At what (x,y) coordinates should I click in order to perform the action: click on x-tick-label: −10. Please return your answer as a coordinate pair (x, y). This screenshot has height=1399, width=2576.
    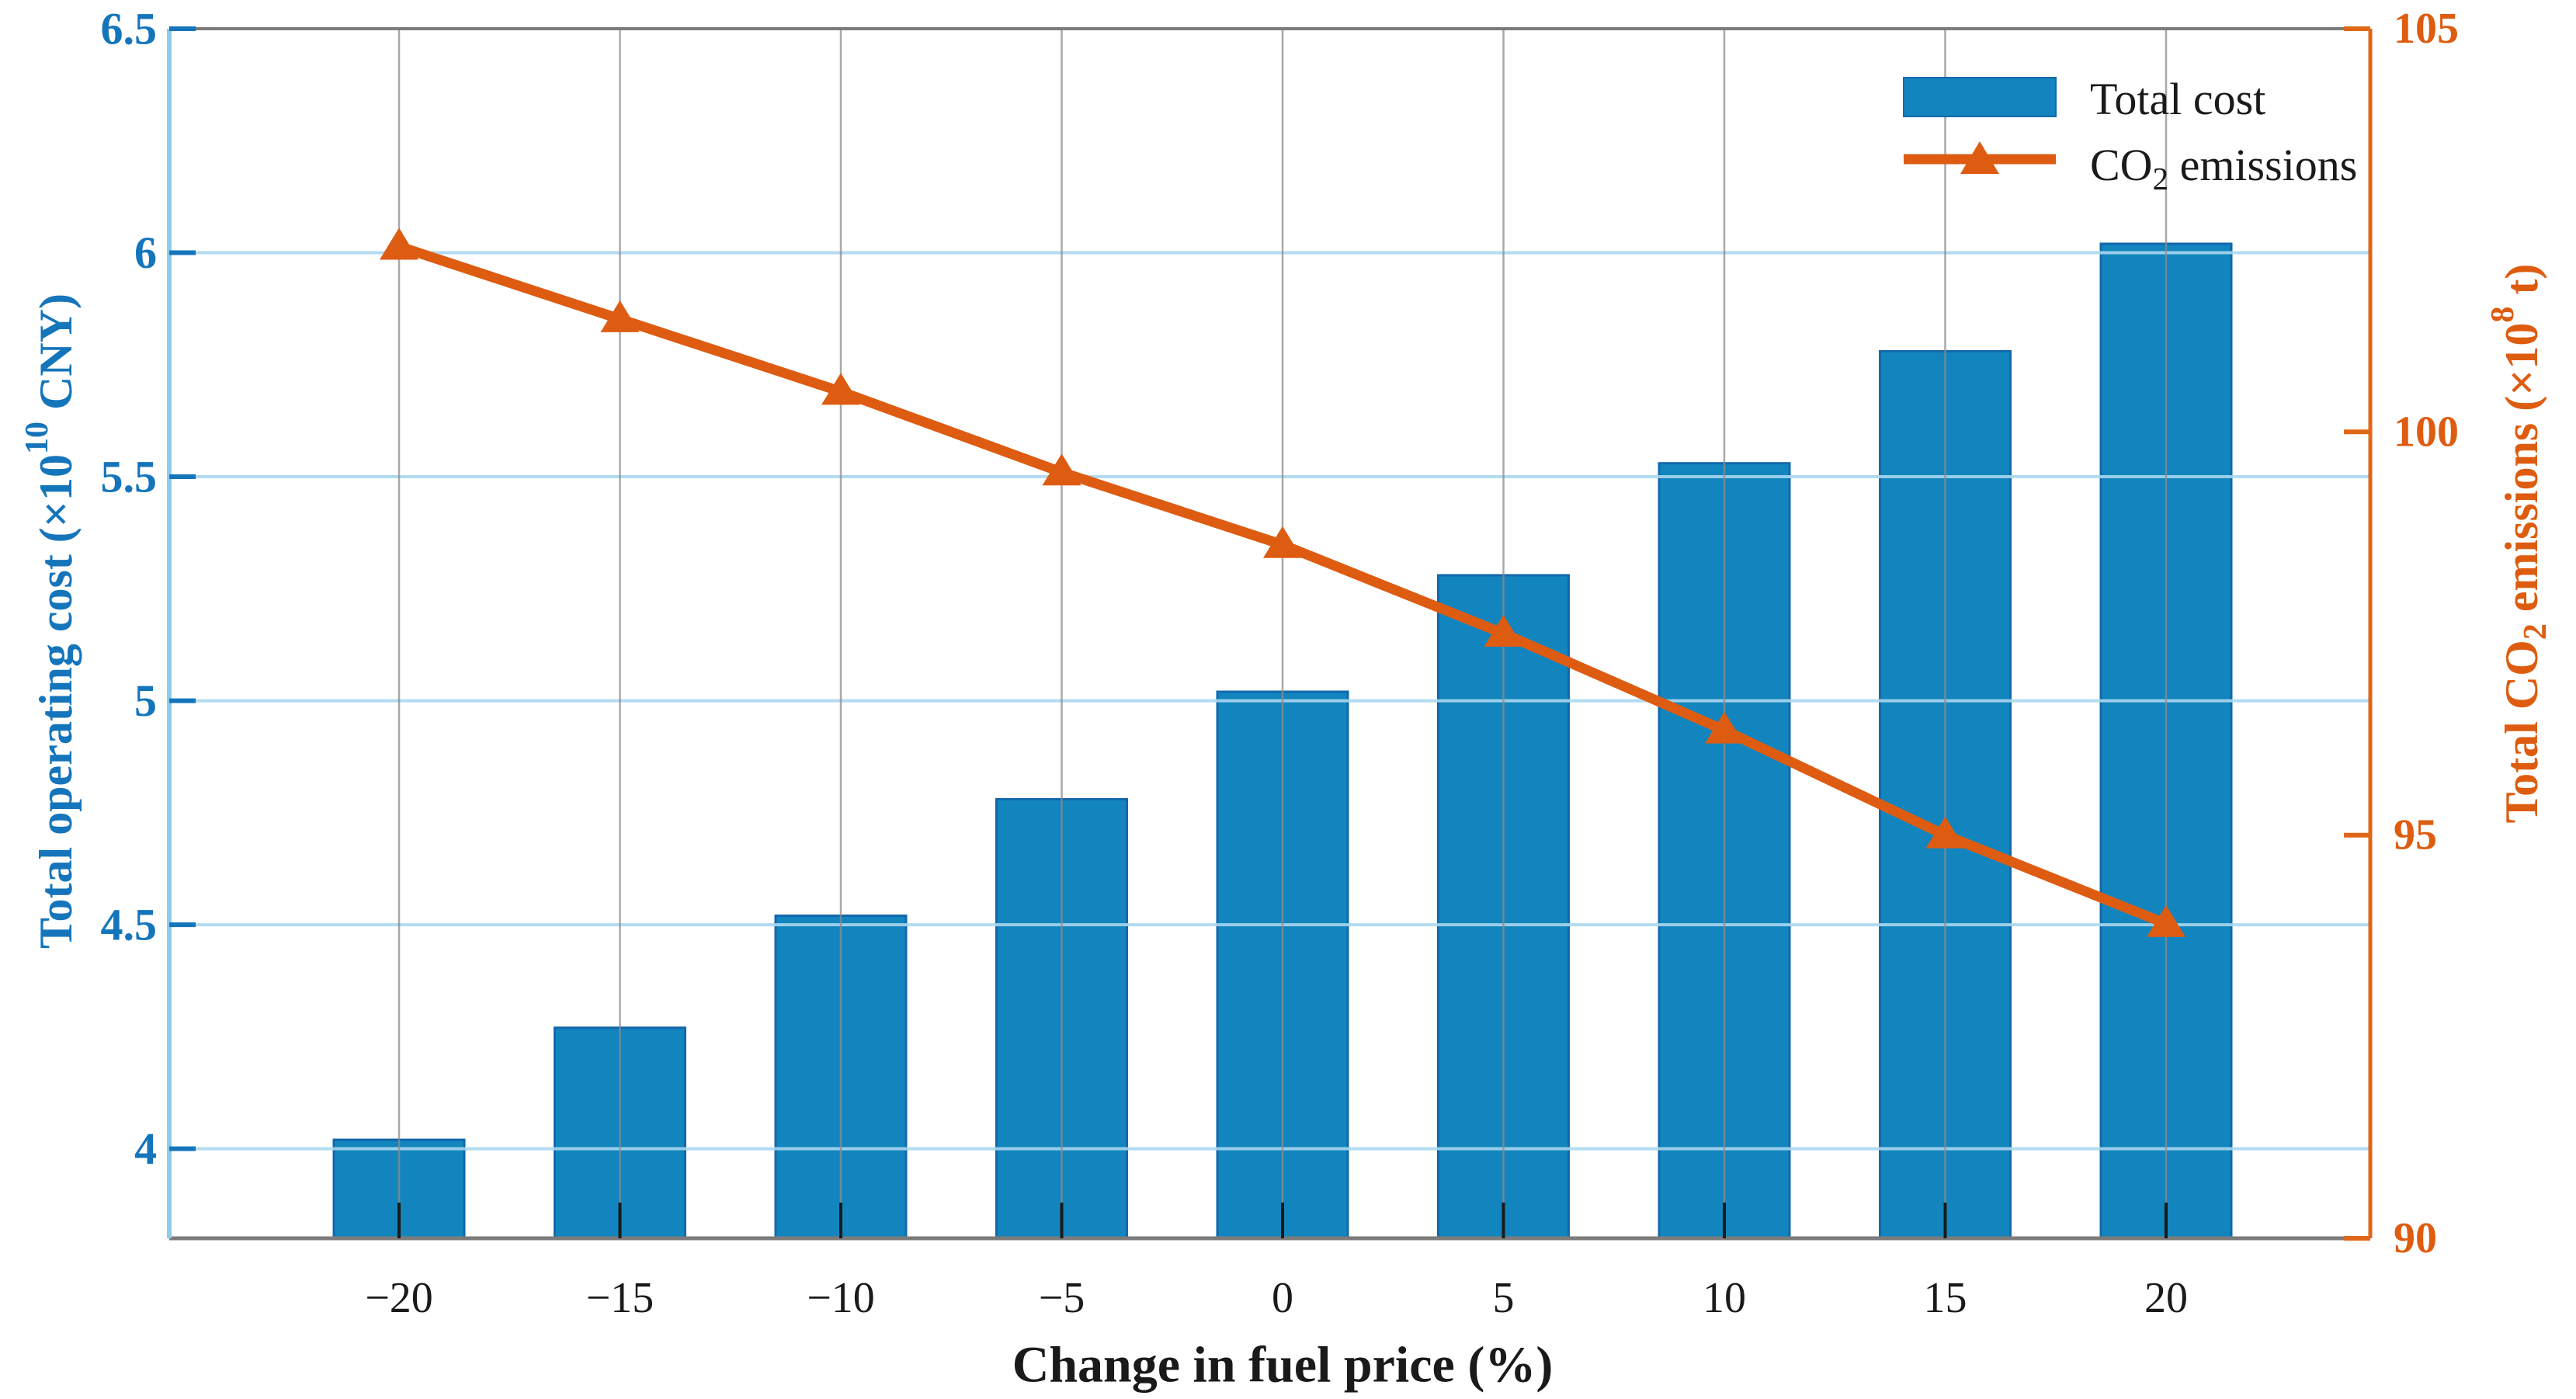
    Looking at the image, I should click on (841, 1298).